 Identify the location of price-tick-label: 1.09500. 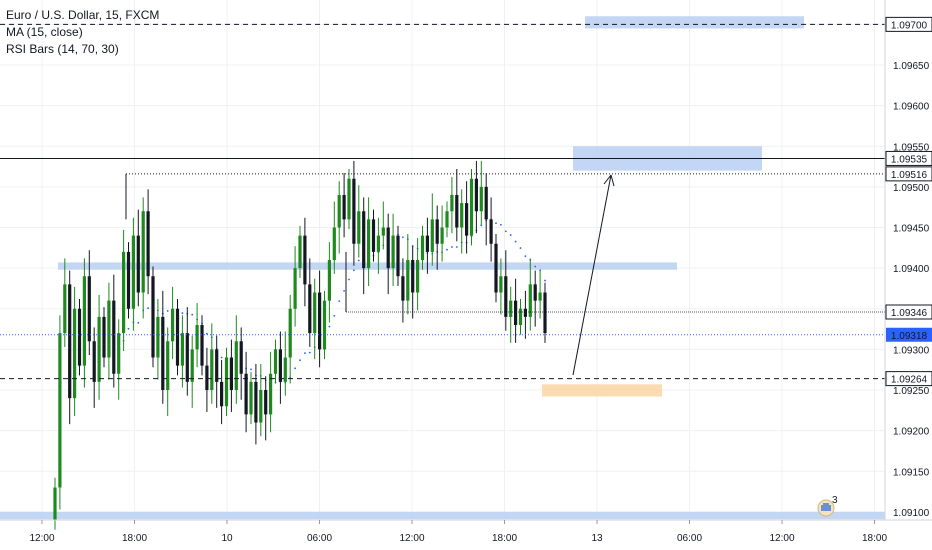
(911, 188).